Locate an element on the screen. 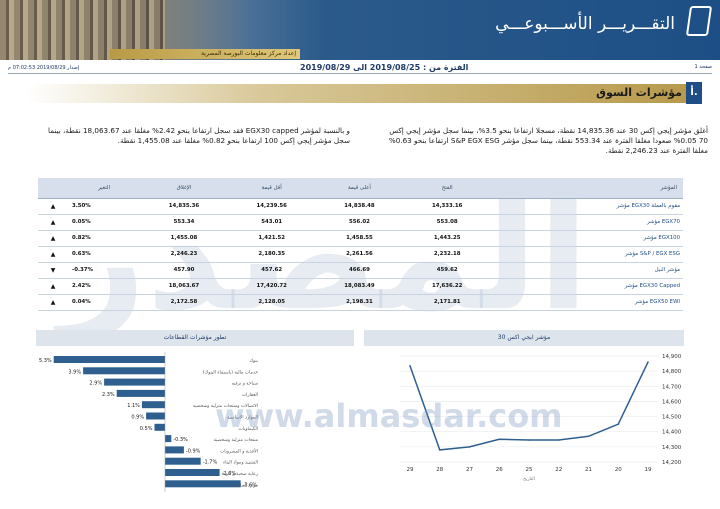 The height and width of the screenshot is (509, 720). y-tick-label: 14,900 is located at coordinates (672, 357).